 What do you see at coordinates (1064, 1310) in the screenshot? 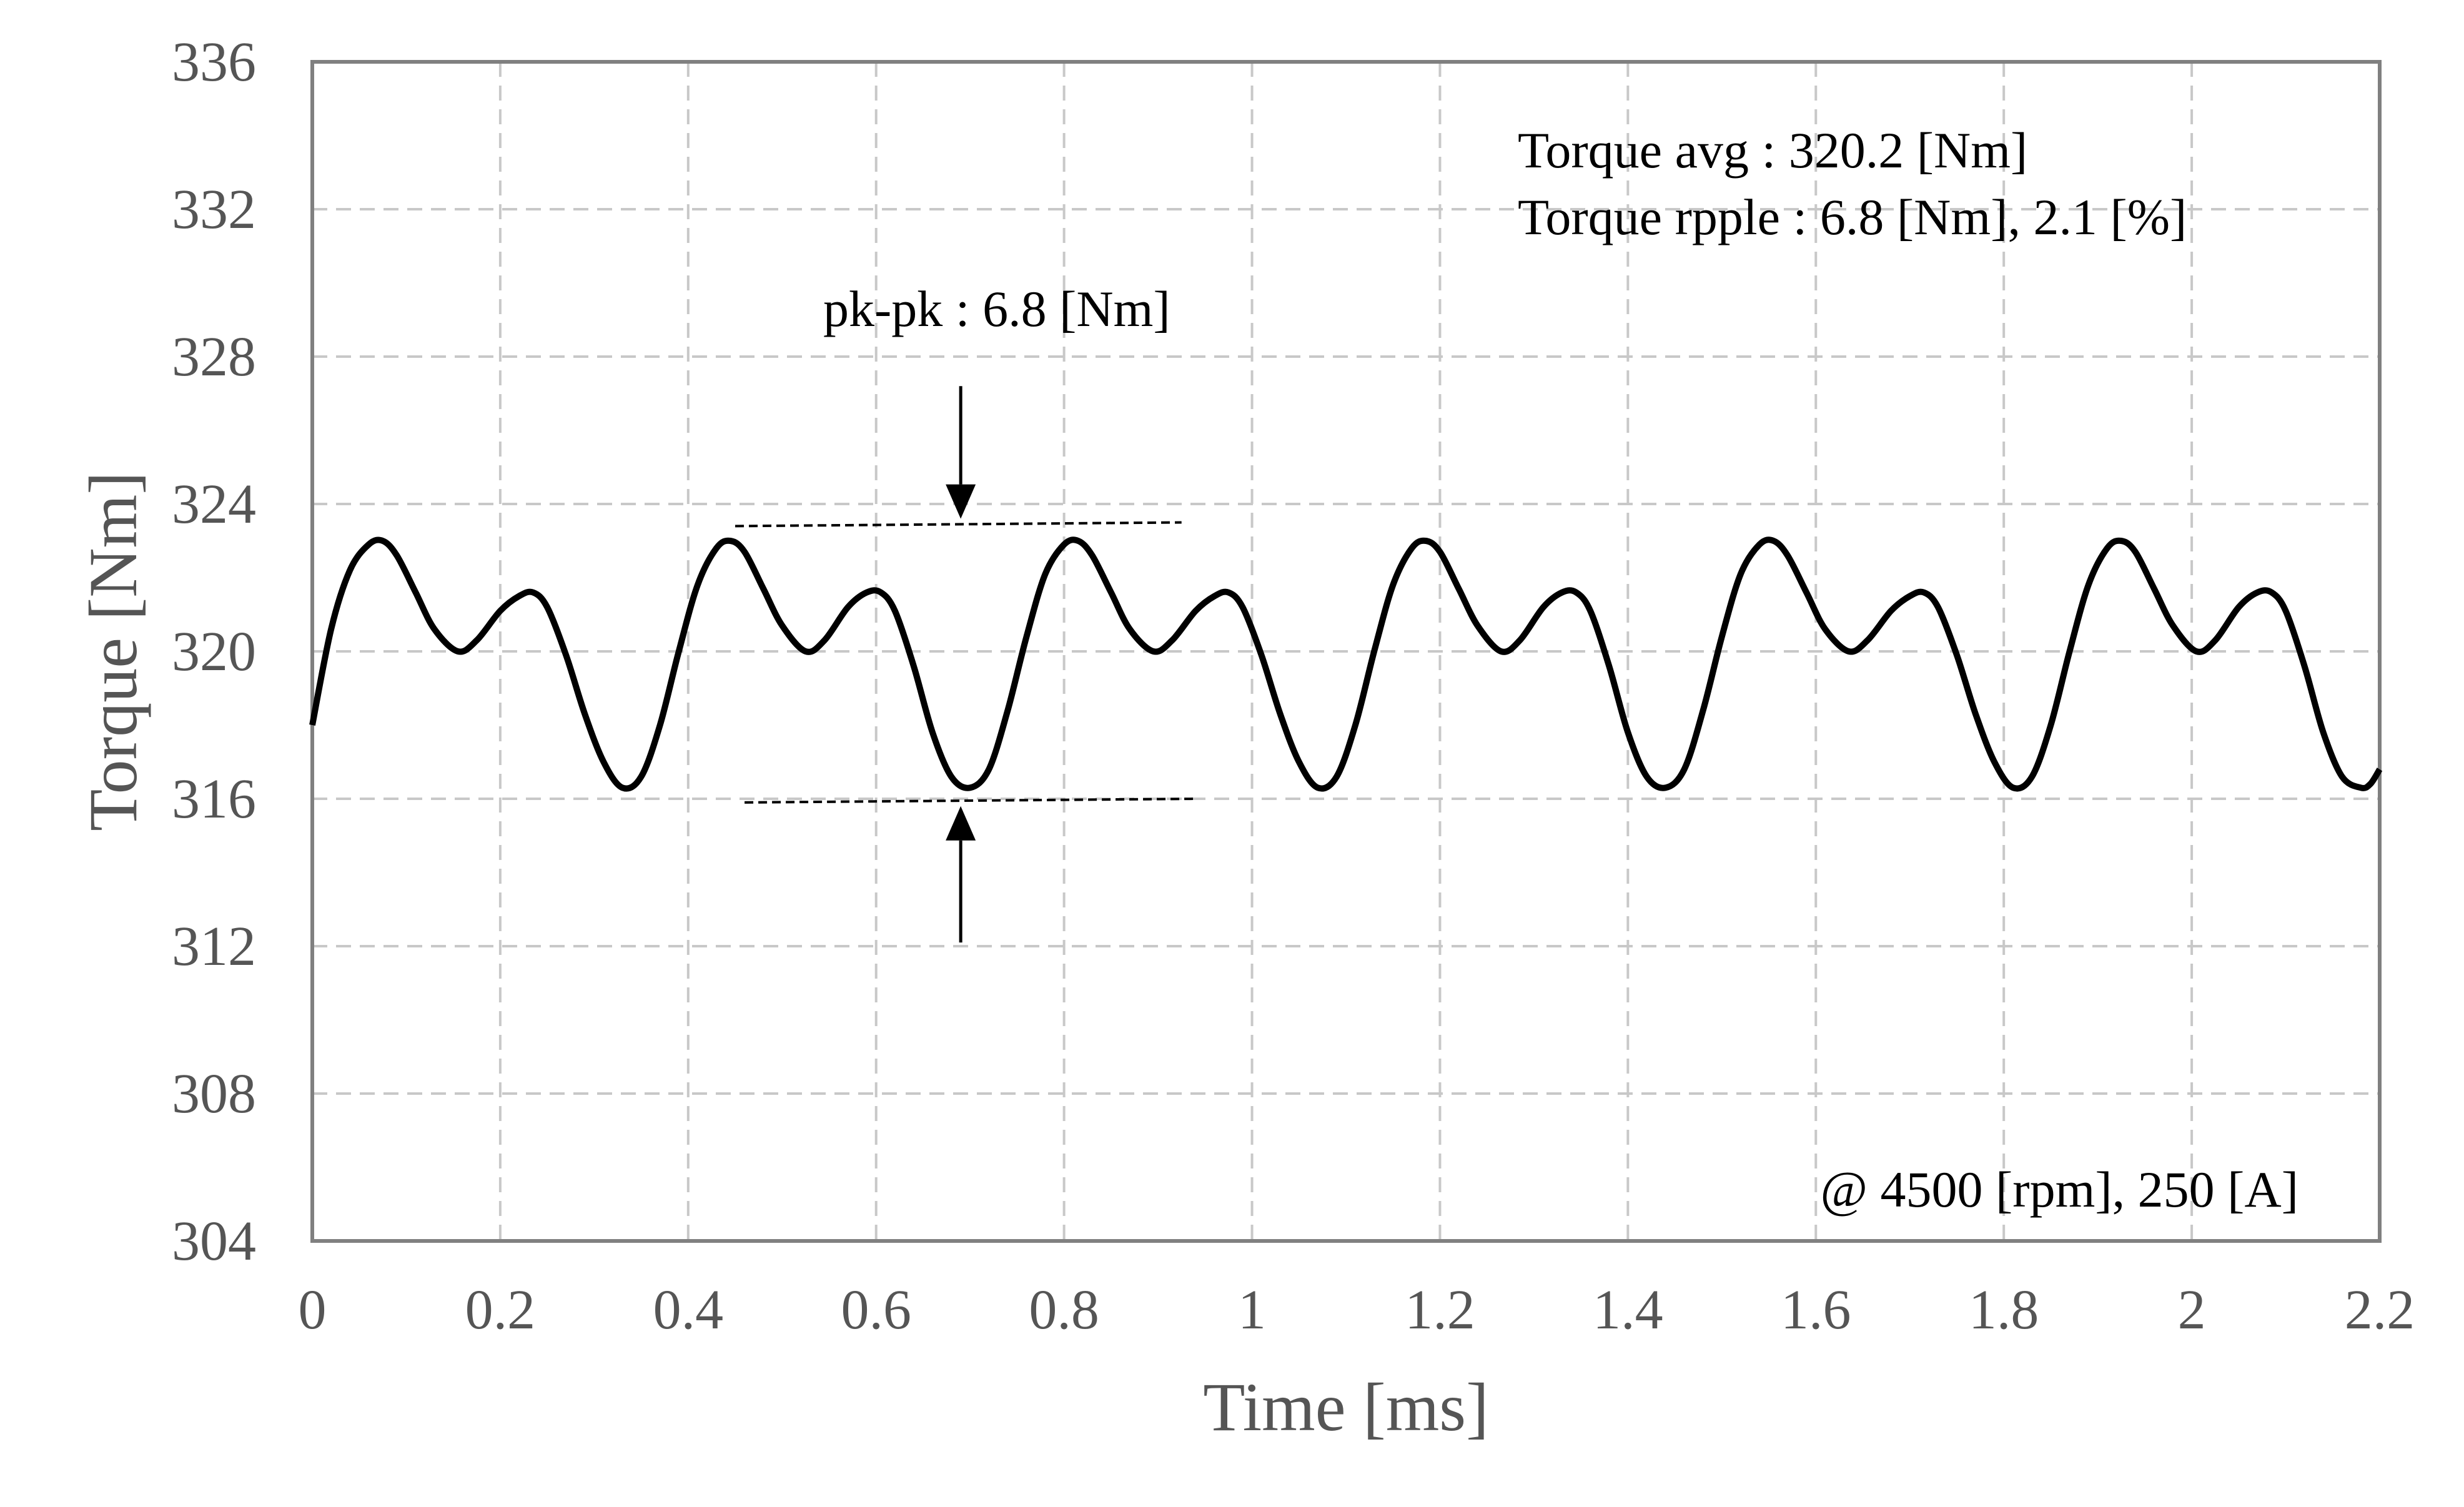
I see `x-tick-label: 0.8` at bounding box center [1064, 1310].